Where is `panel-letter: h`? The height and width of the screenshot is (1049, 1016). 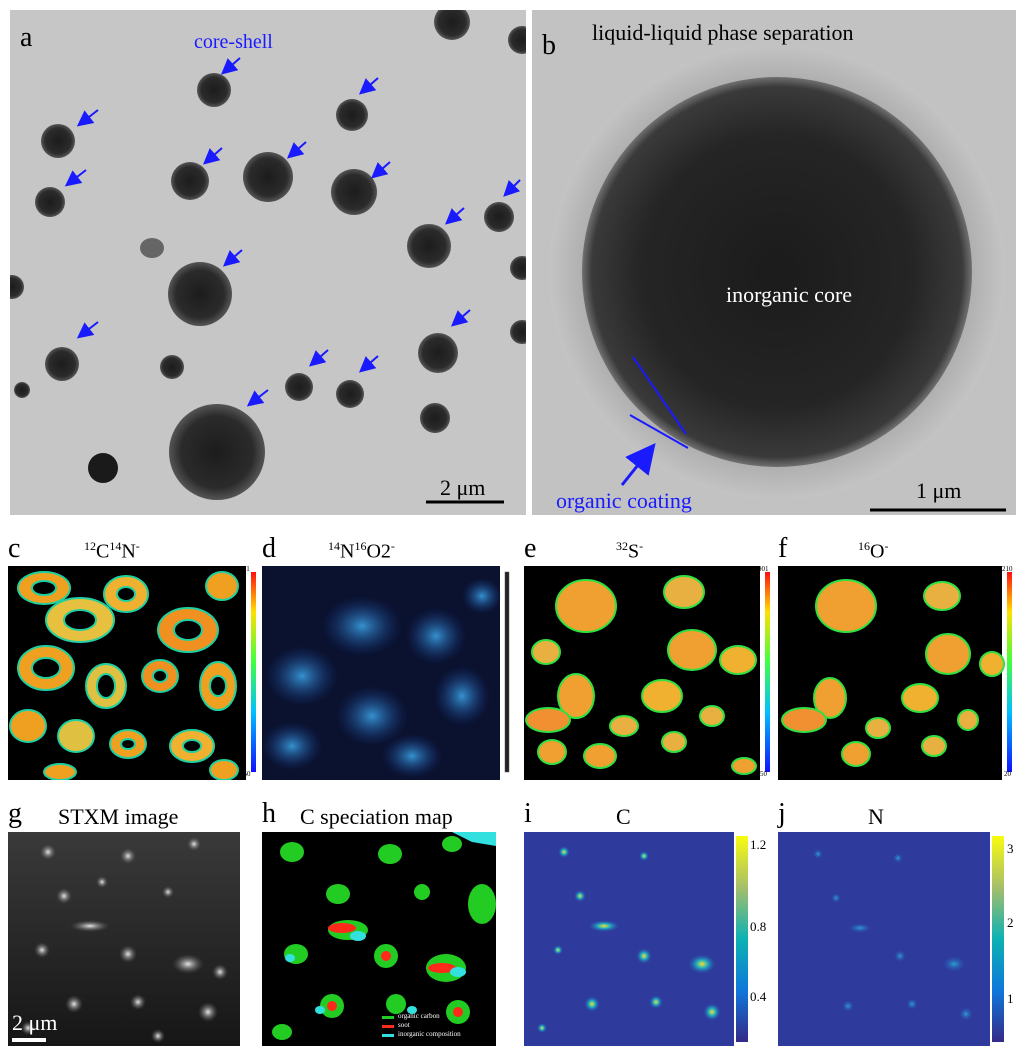
panel-letter: h is located at coordinates (269, 813).